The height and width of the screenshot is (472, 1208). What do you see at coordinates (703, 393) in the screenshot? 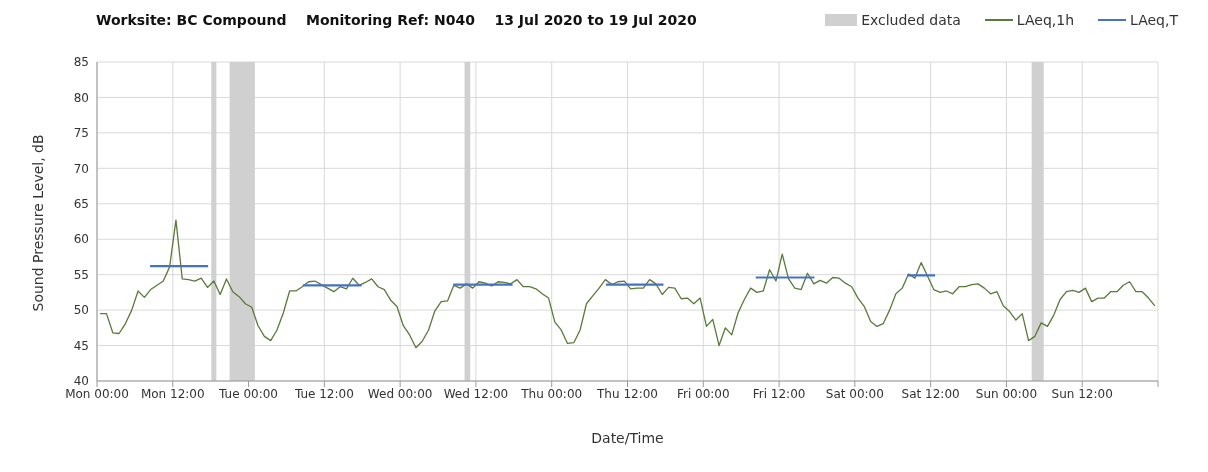
I see `x-tick-label: Fri 00:00` at bounding box center [703, 393].